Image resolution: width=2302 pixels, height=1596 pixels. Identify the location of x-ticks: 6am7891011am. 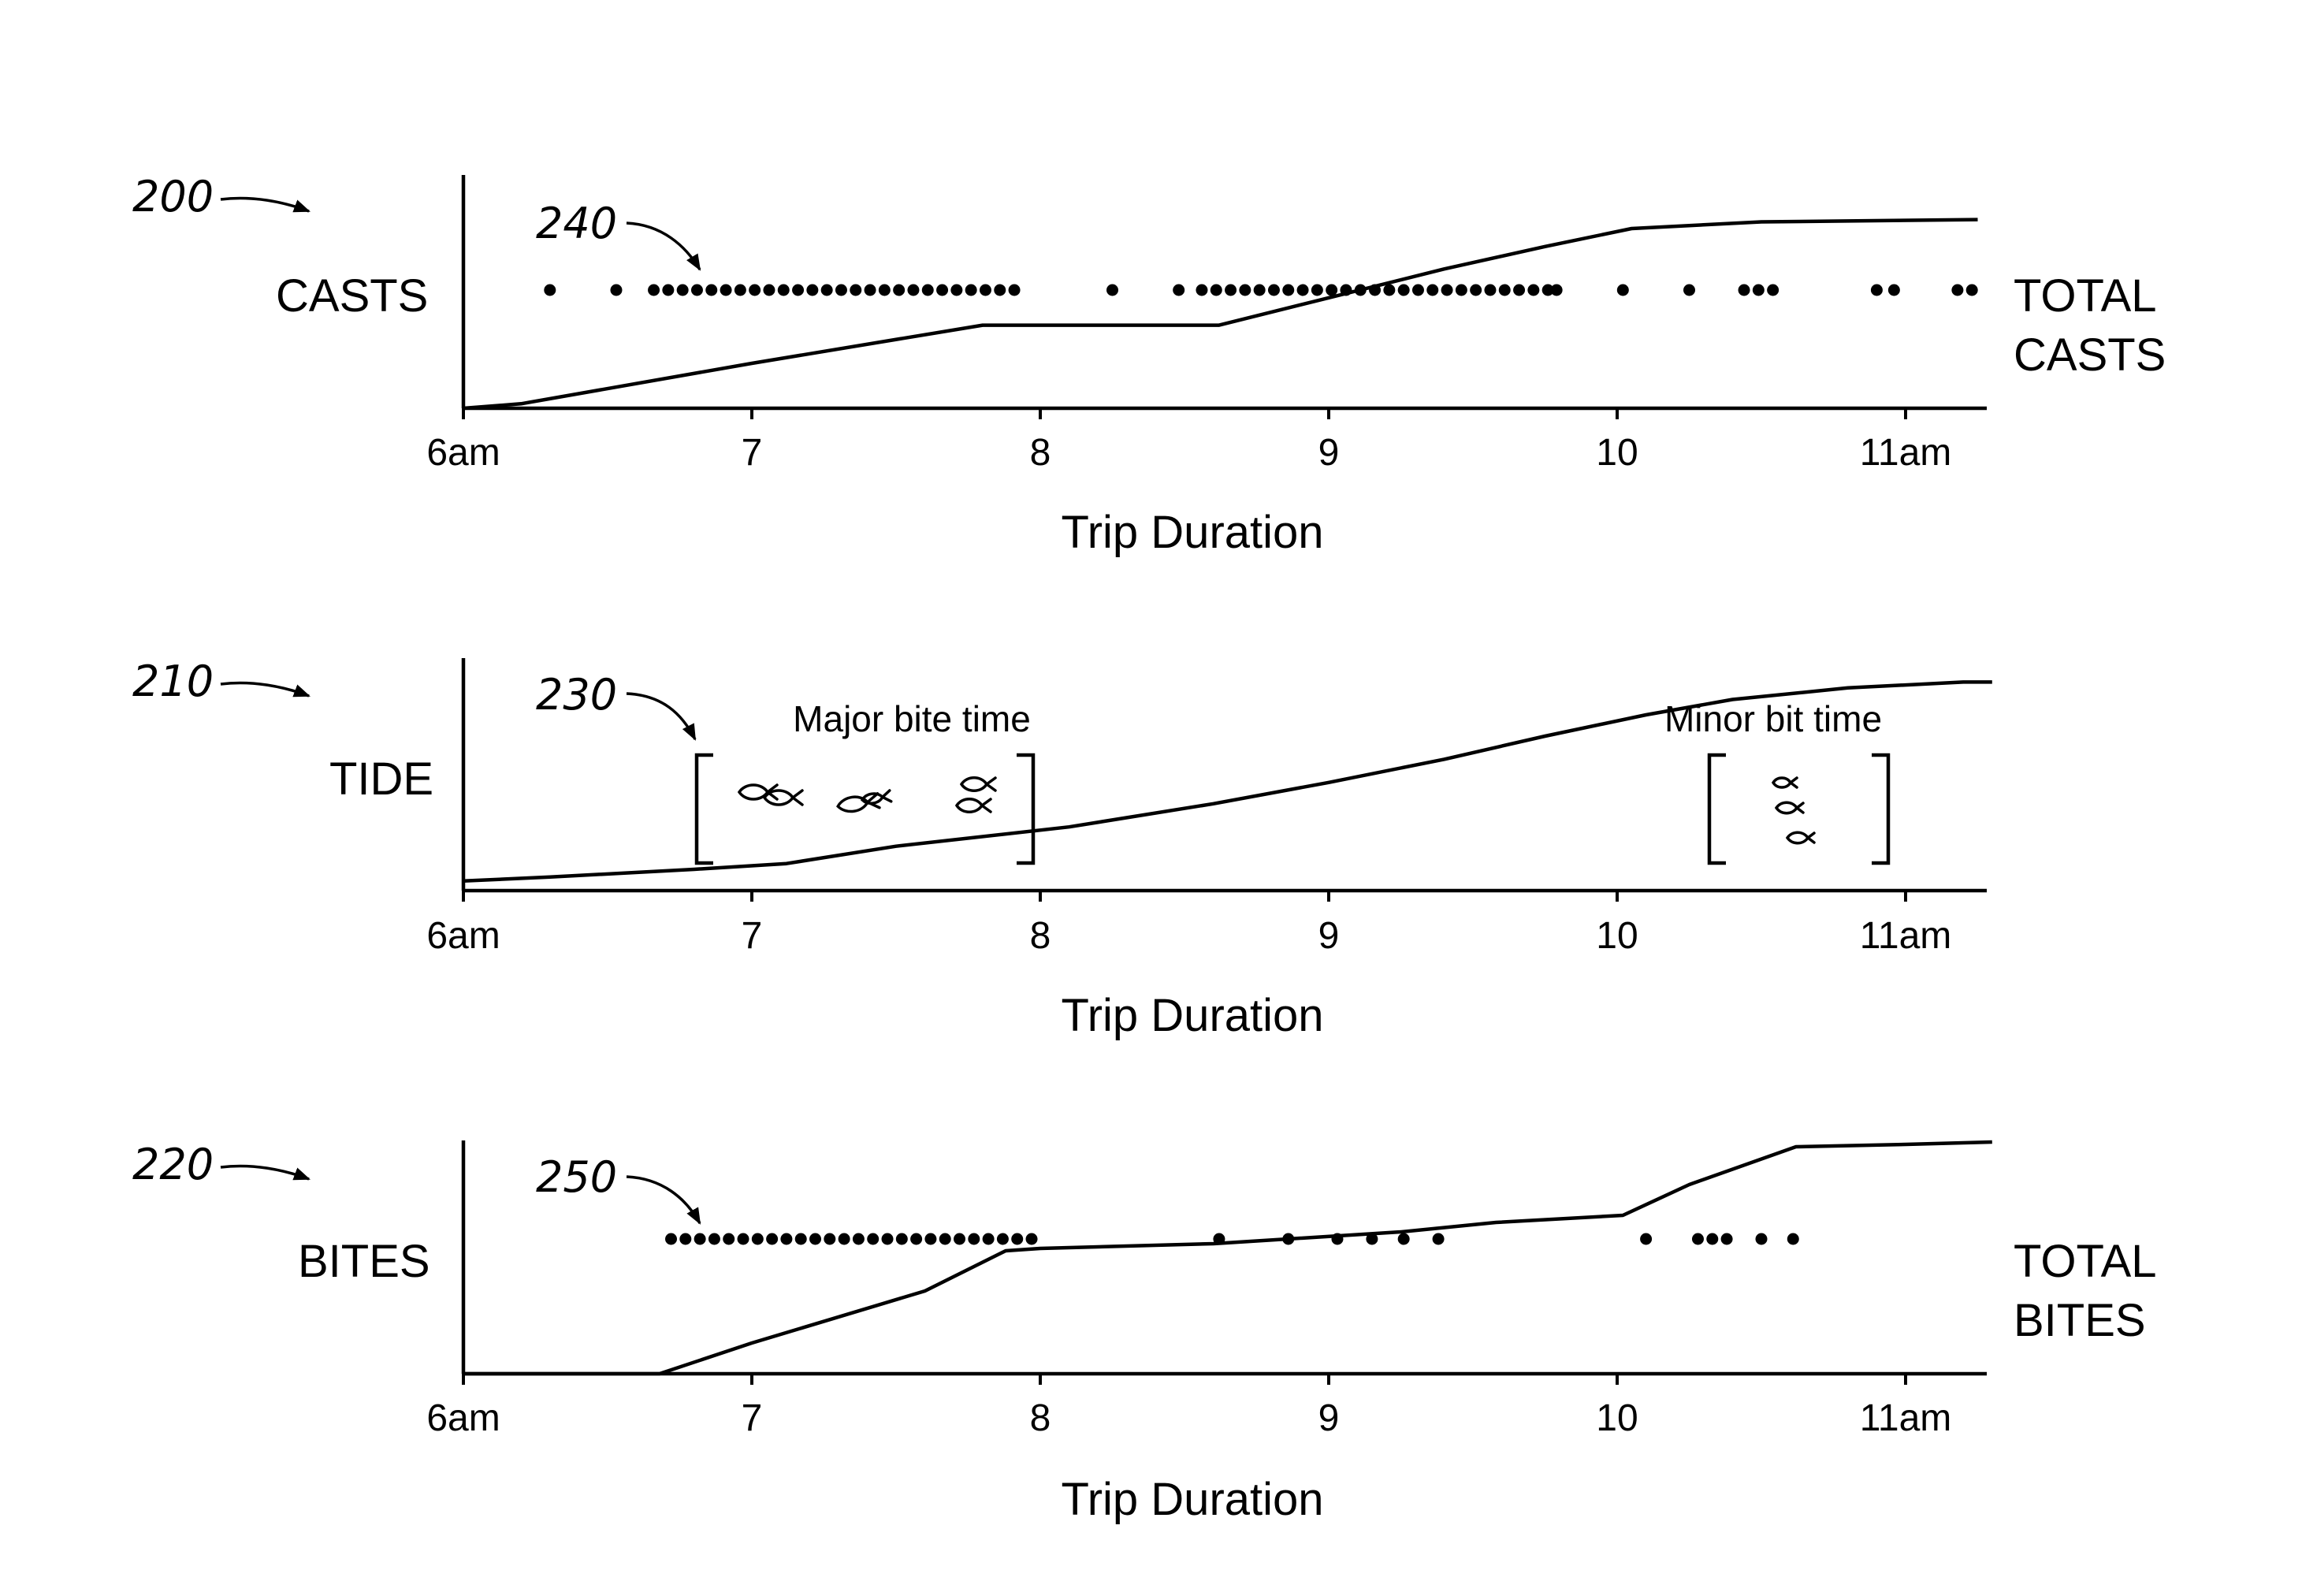
(1188, 924).